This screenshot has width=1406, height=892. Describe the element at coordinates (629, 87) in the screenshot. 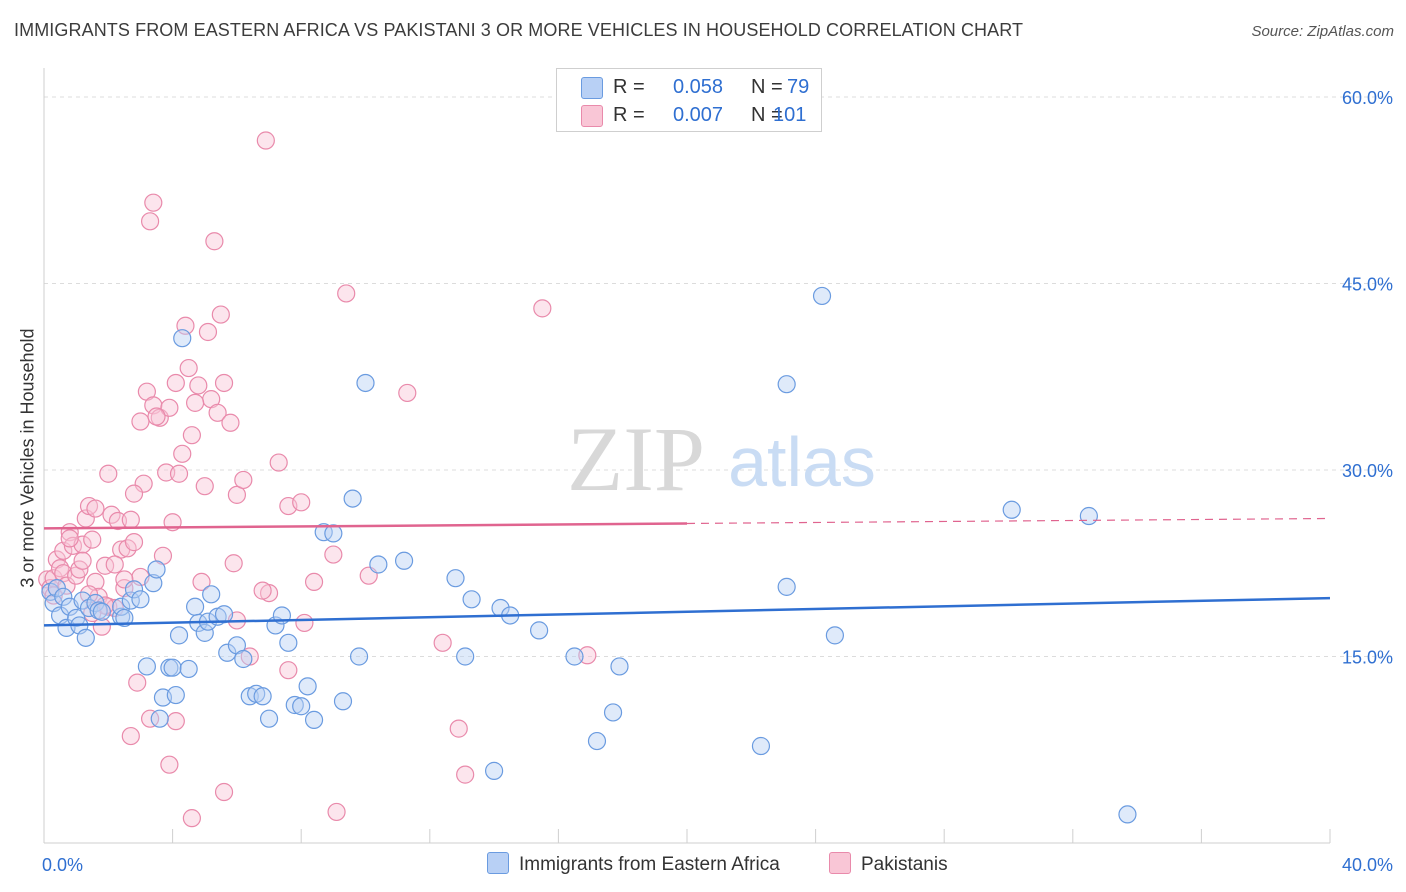

I see `legend-r-label: R =` at that location.